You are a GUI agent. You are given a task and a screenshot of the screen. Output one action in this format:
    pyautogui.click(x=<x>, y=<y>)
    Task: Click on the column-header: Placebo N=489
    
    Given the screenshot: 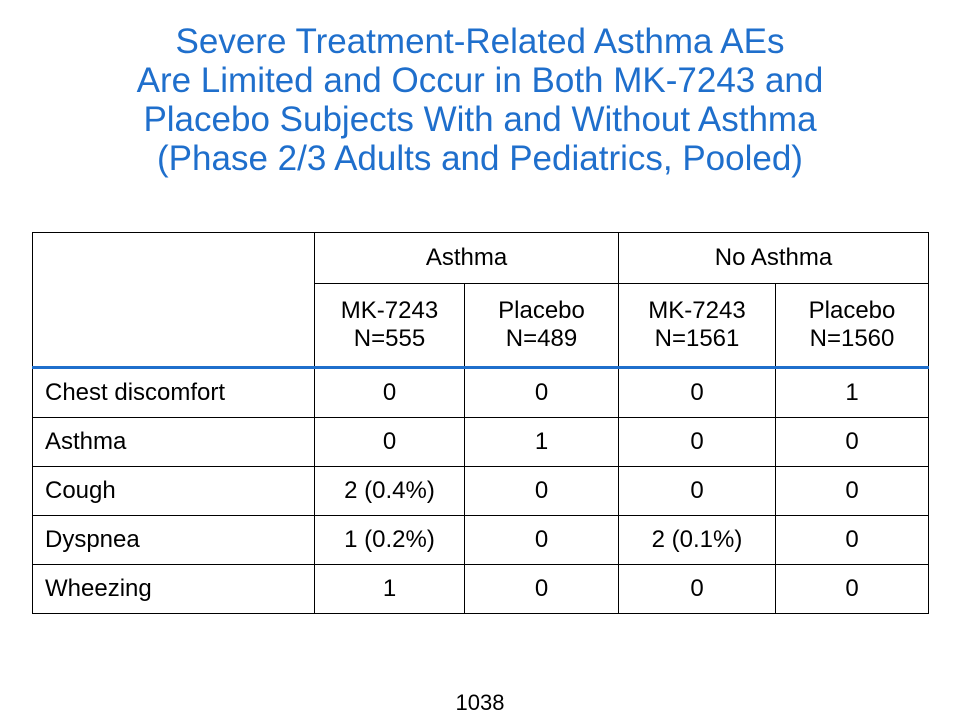 What is the action you would take?
    pyautogui.click(x=541, y=326)
    